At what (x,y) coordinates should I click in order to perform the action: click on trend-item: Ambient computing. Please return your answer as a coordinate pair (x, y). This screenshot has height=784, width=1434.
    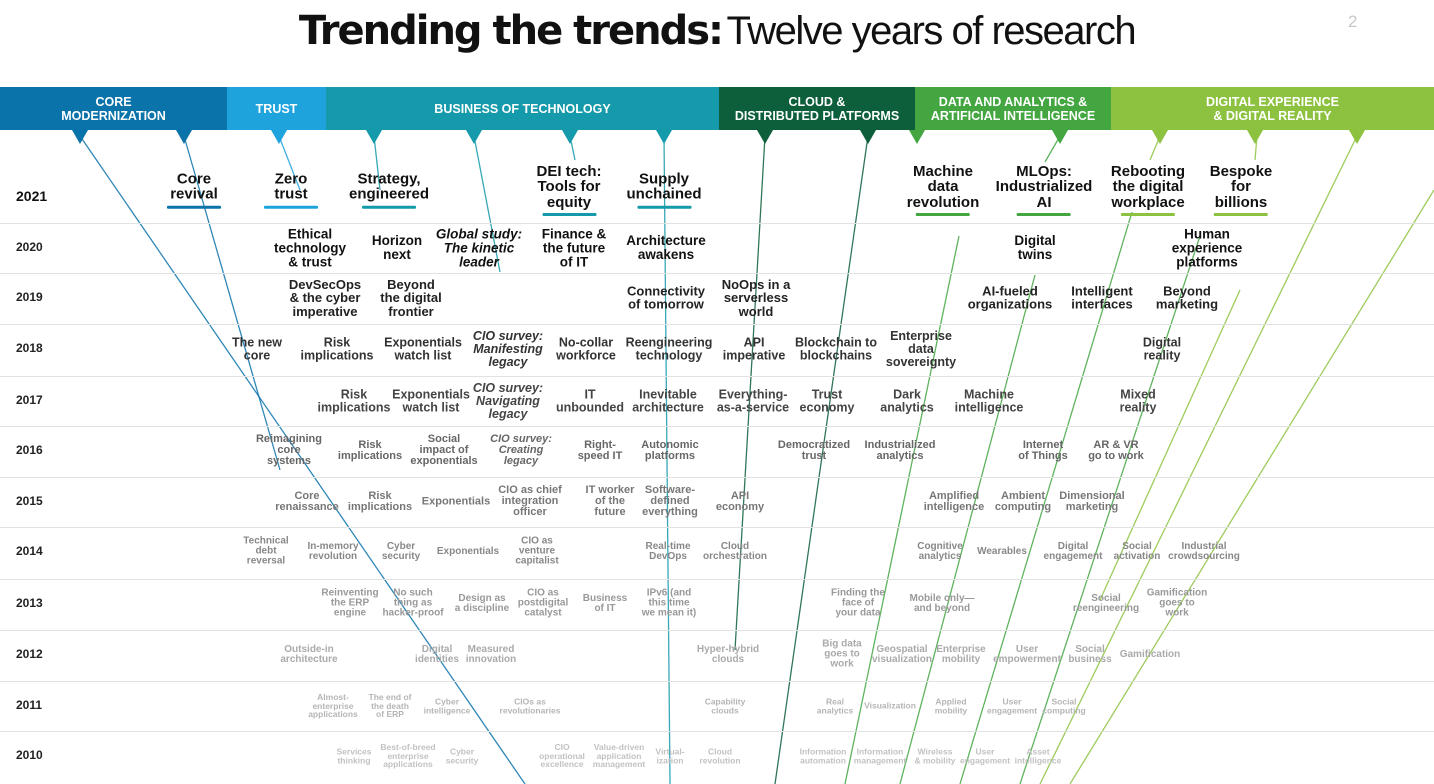
    Looking at the image, I should click on (1023, 501).